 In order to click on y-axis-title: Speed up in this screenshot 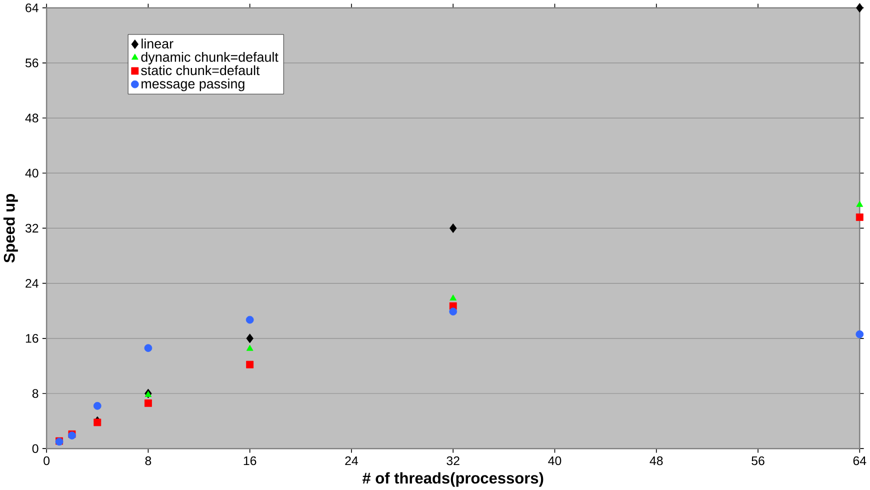, I will do `click(10, 228)`.